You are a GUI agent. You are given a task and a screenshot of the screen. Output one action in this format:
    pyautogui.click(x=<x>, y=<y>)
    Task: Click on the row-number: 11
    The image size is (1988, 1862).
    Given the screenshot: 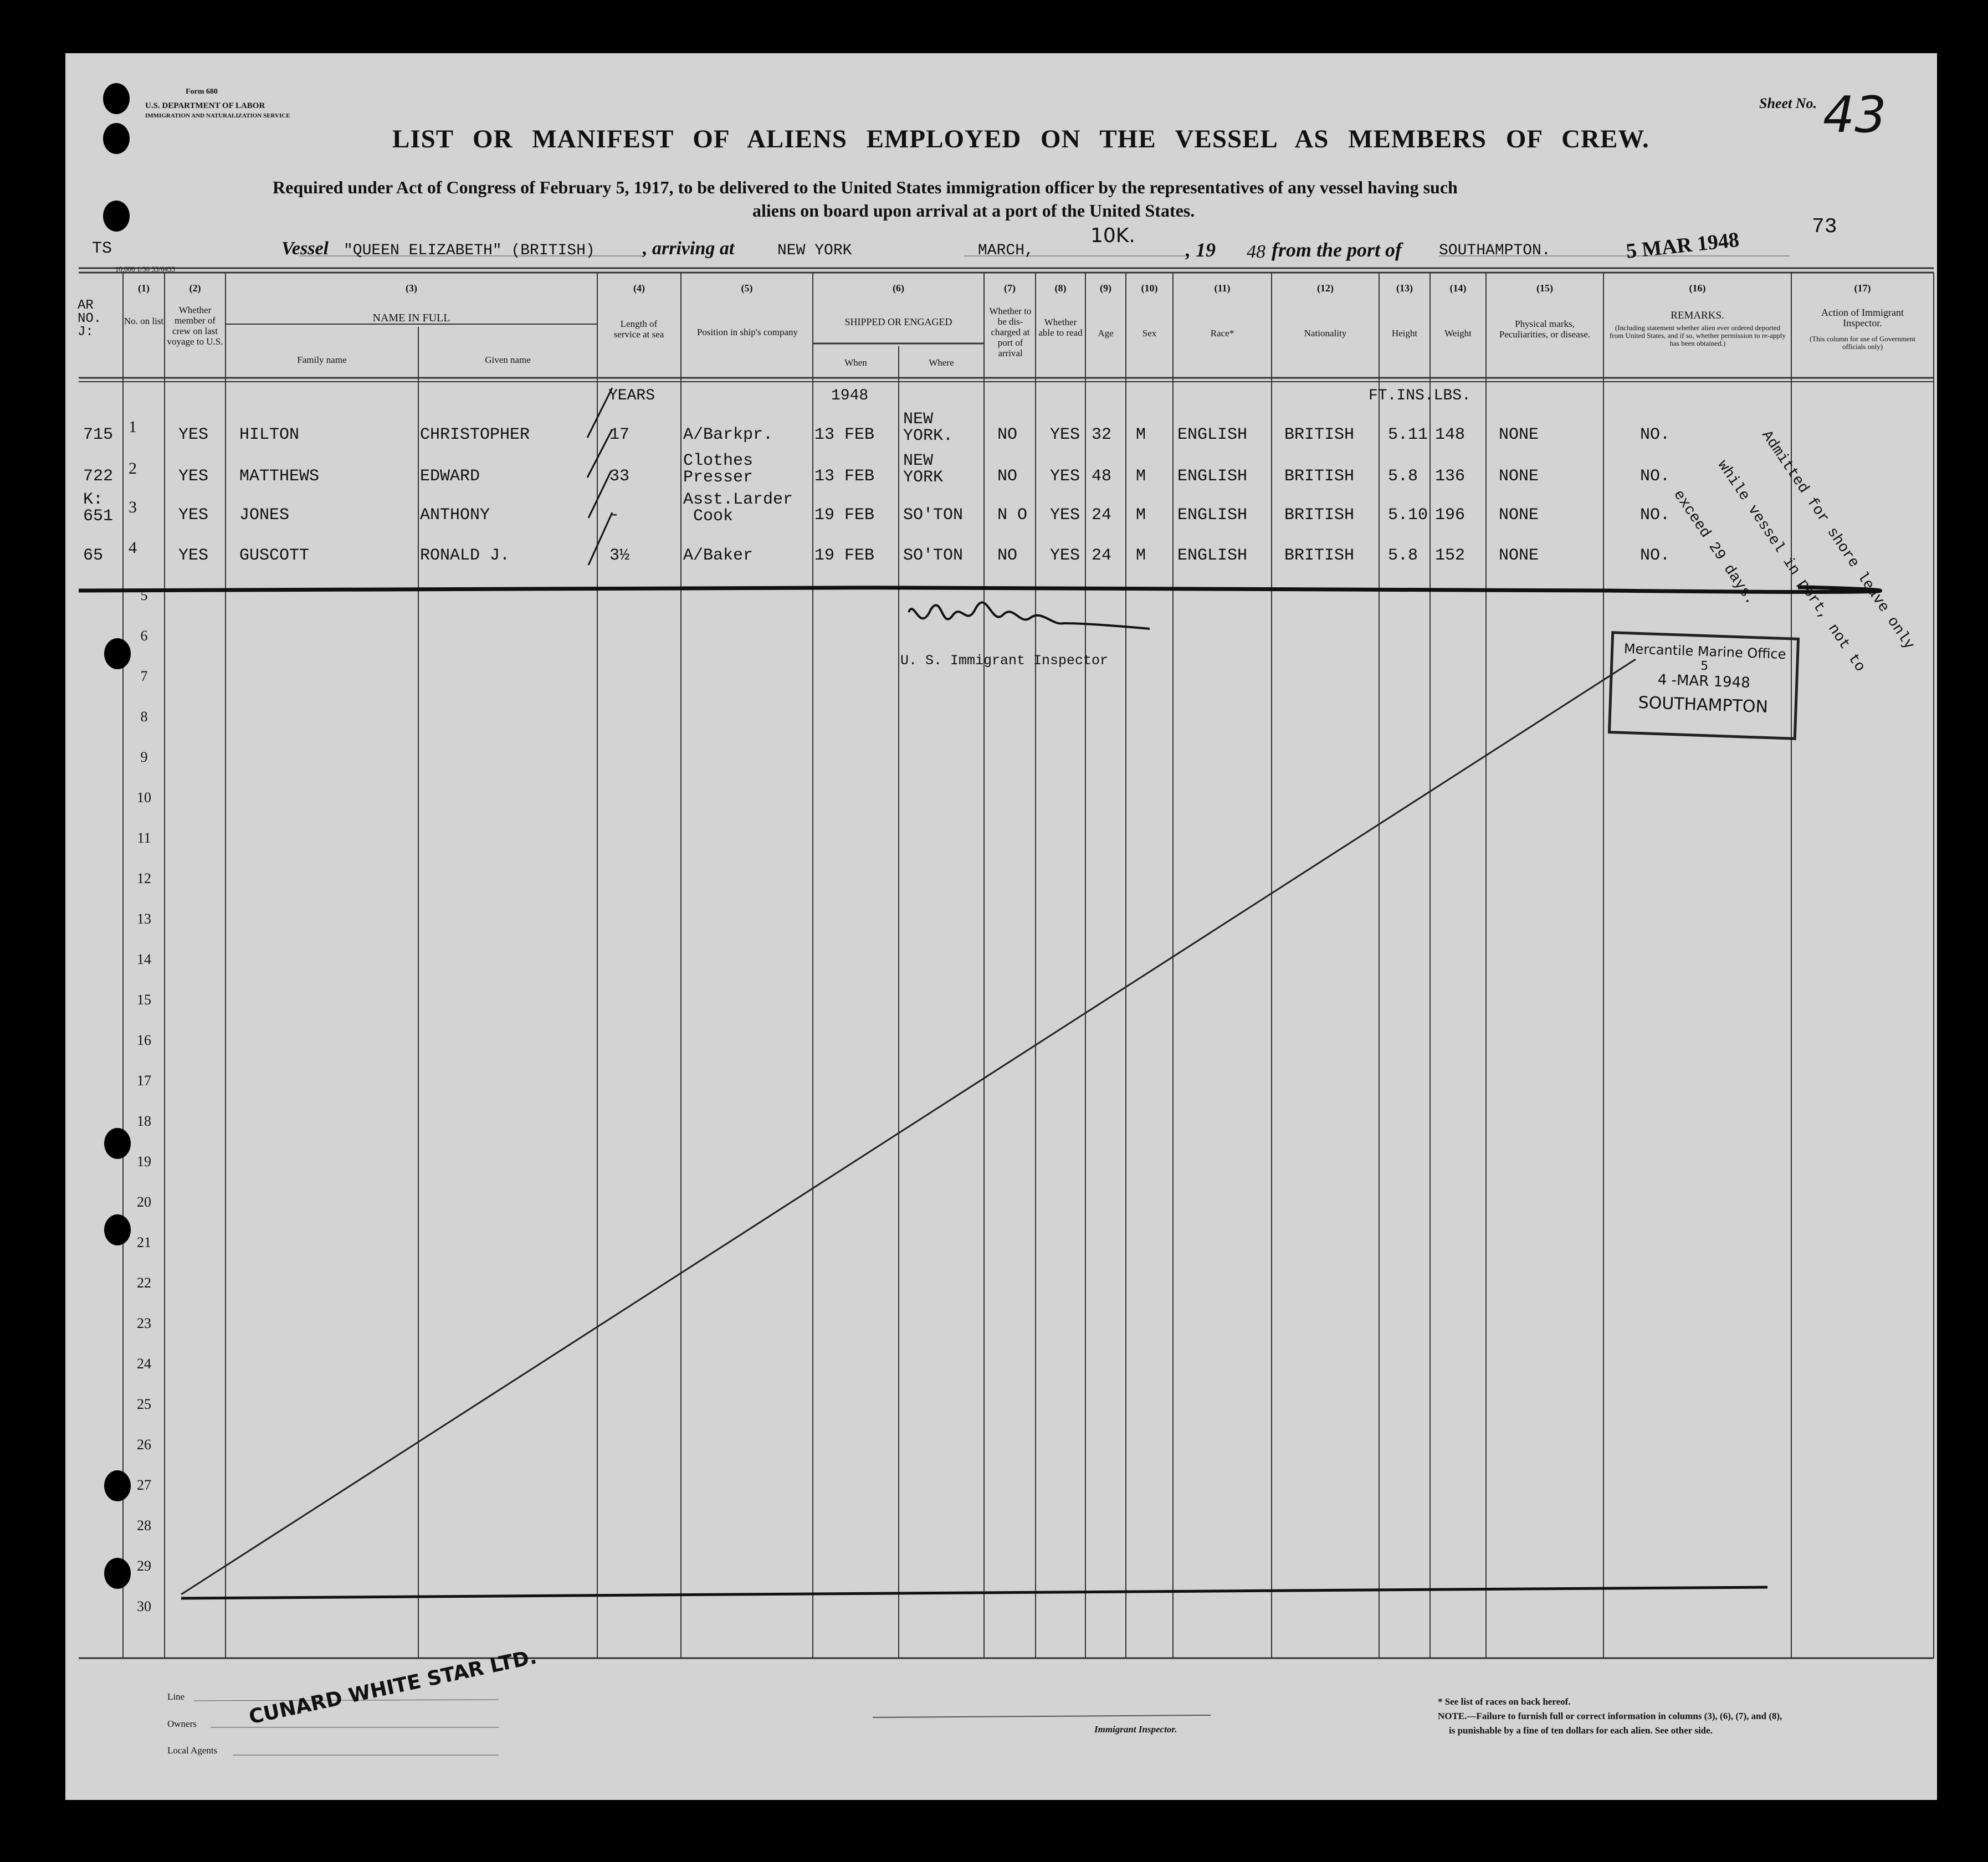 What is the action you would take?
    pyautogui.click(x=144, y=838)
    